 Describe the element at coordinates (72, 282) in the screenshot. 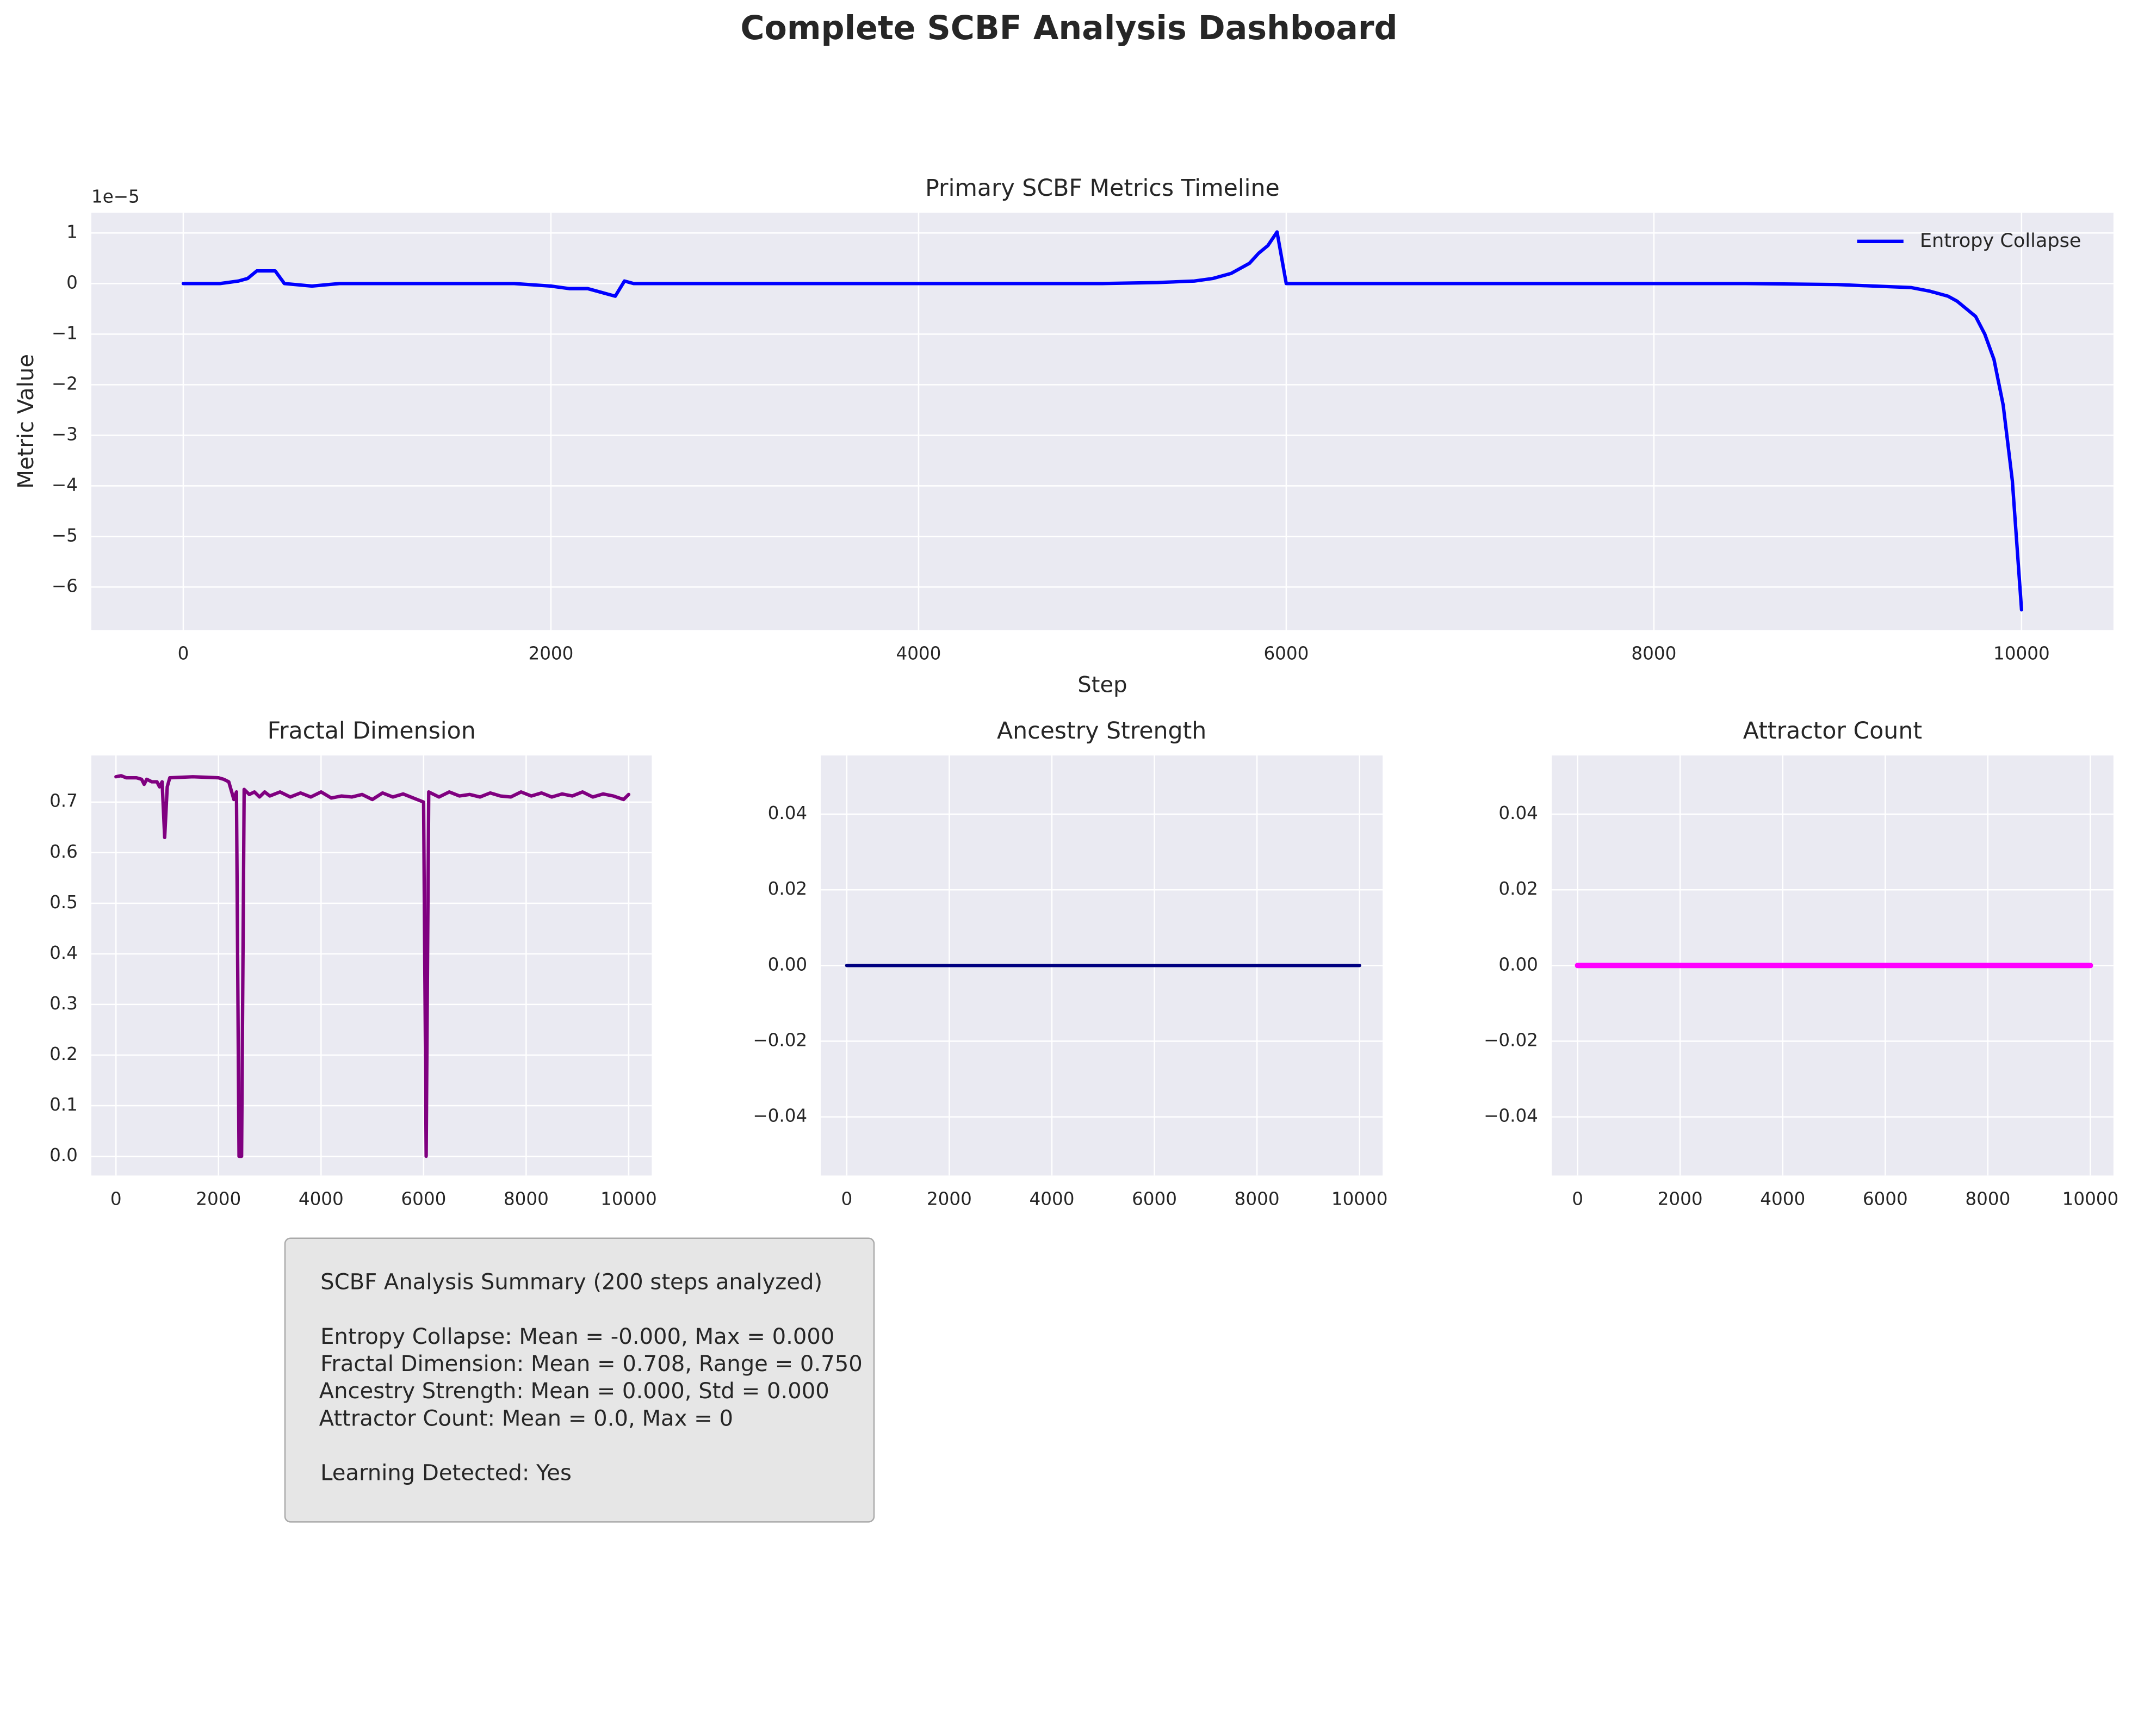

I see `y-tick-label: 0` at that location.